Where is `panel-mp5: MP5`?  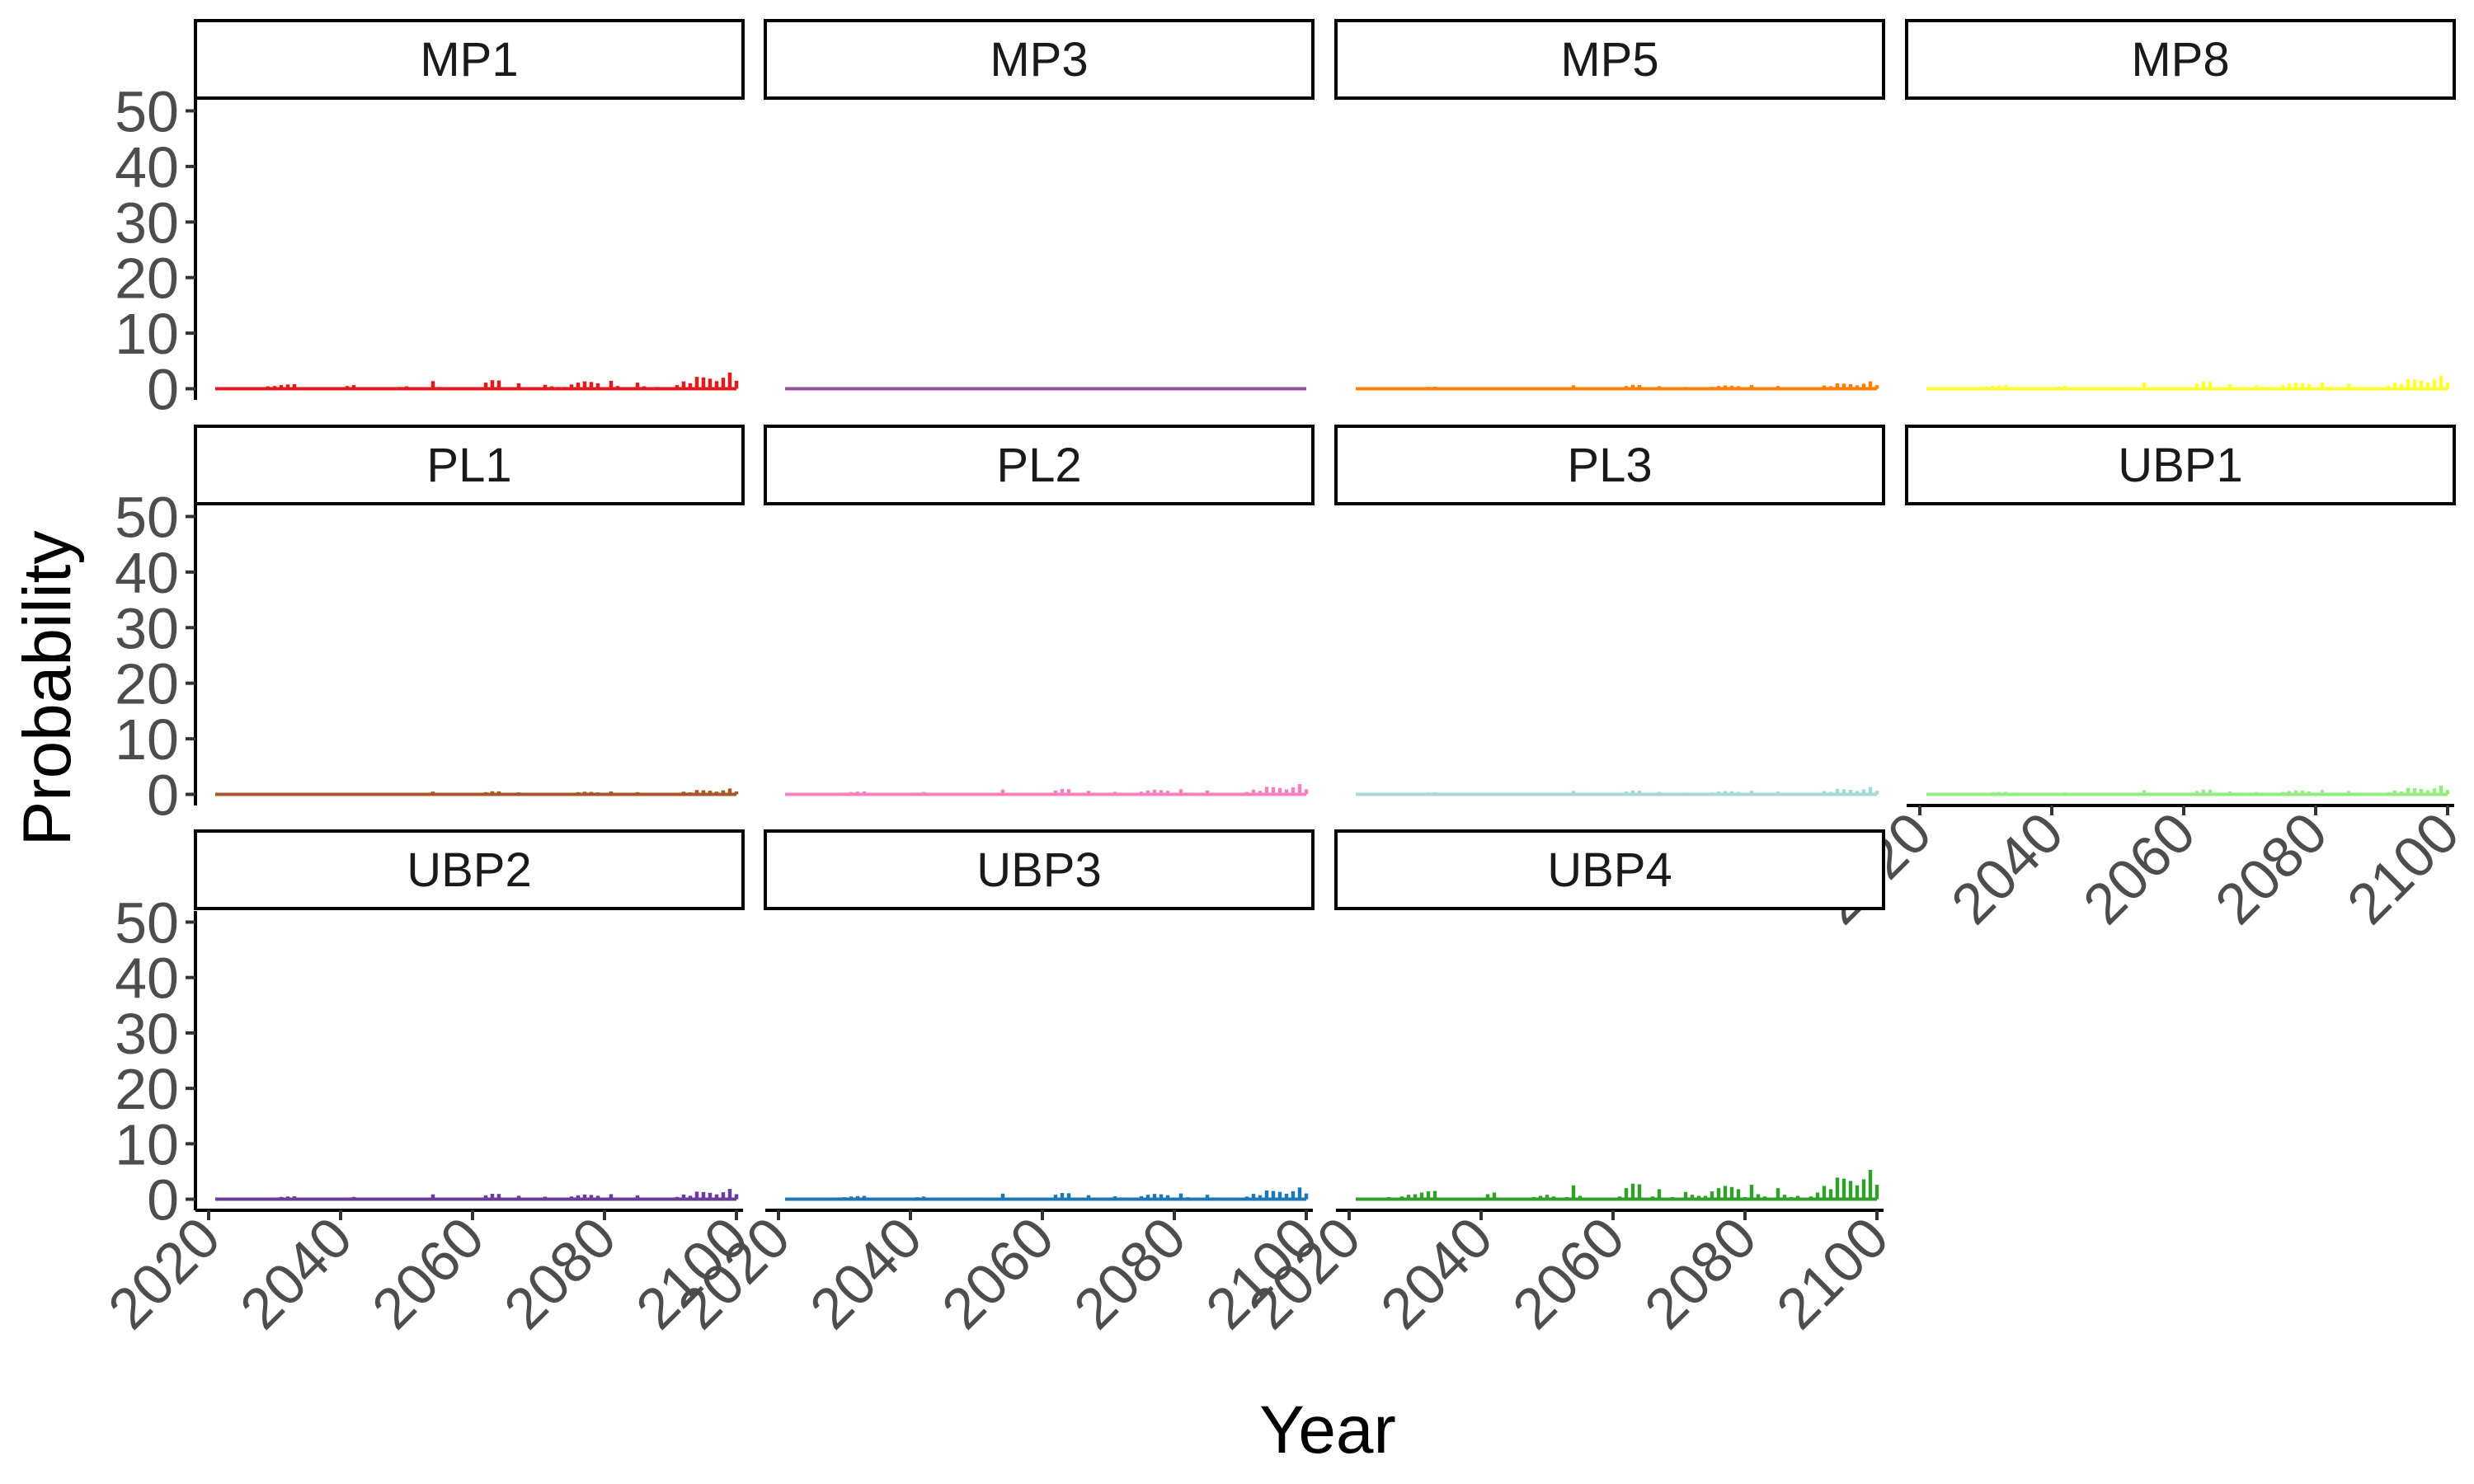
panel-mp5: MP5 is located at coordinates (1609, 205).